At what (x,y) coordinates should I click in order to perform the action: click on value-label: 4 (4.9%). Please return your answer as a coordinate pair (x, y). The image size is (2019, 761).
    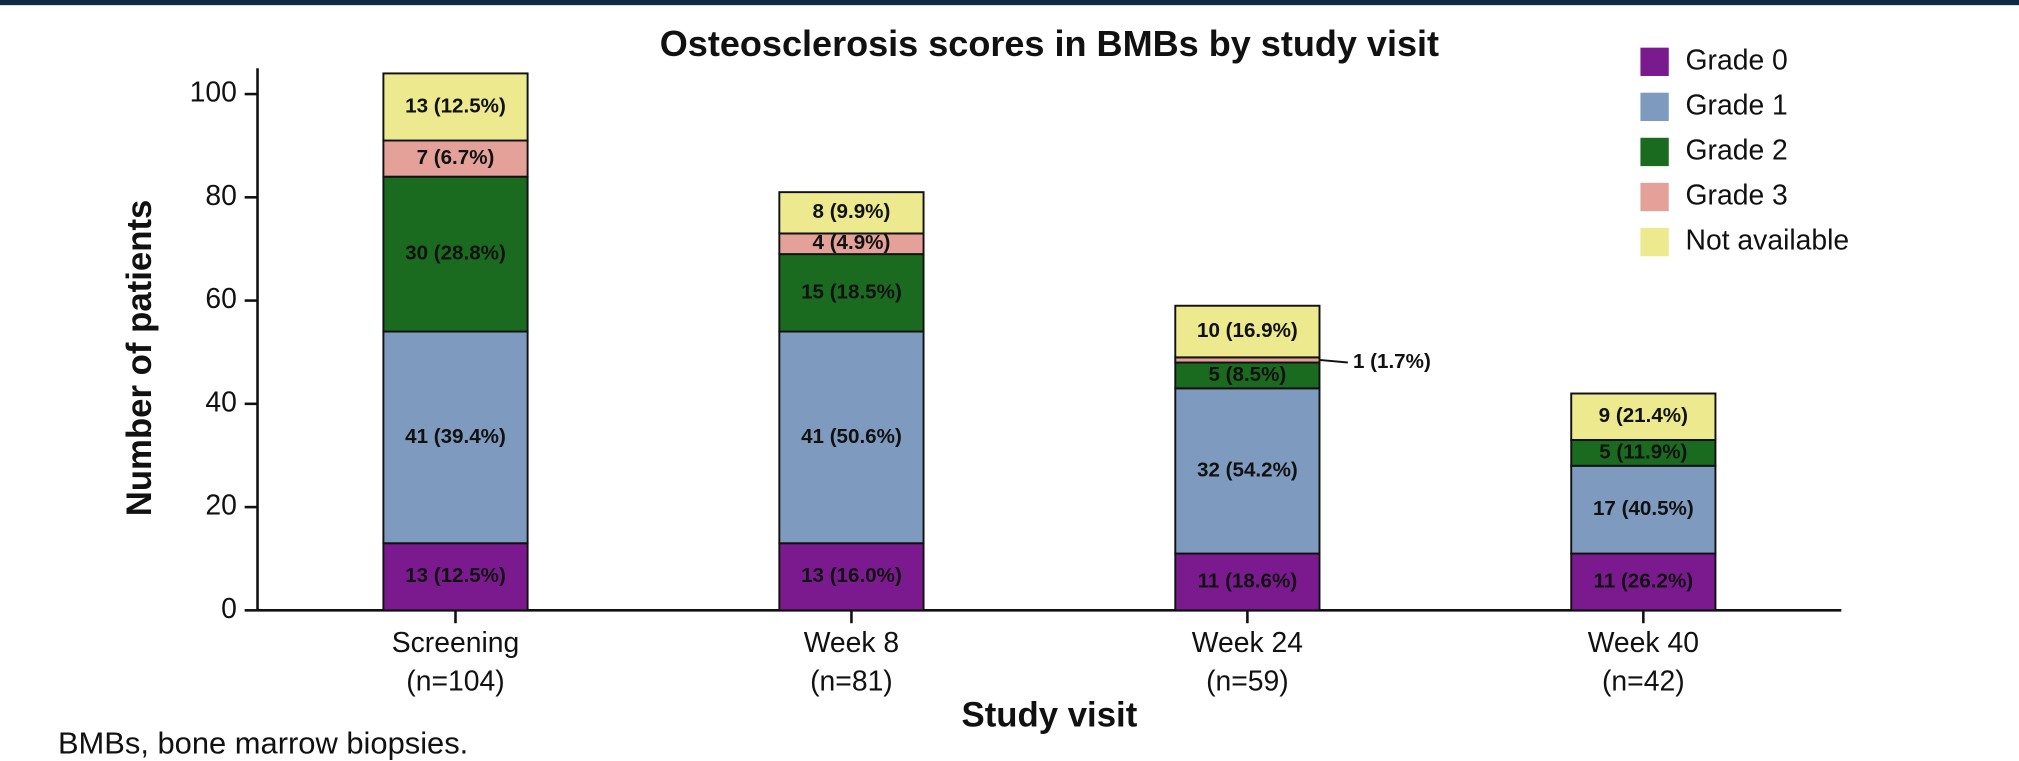
    Looking at the image, I should click on (852, 242).